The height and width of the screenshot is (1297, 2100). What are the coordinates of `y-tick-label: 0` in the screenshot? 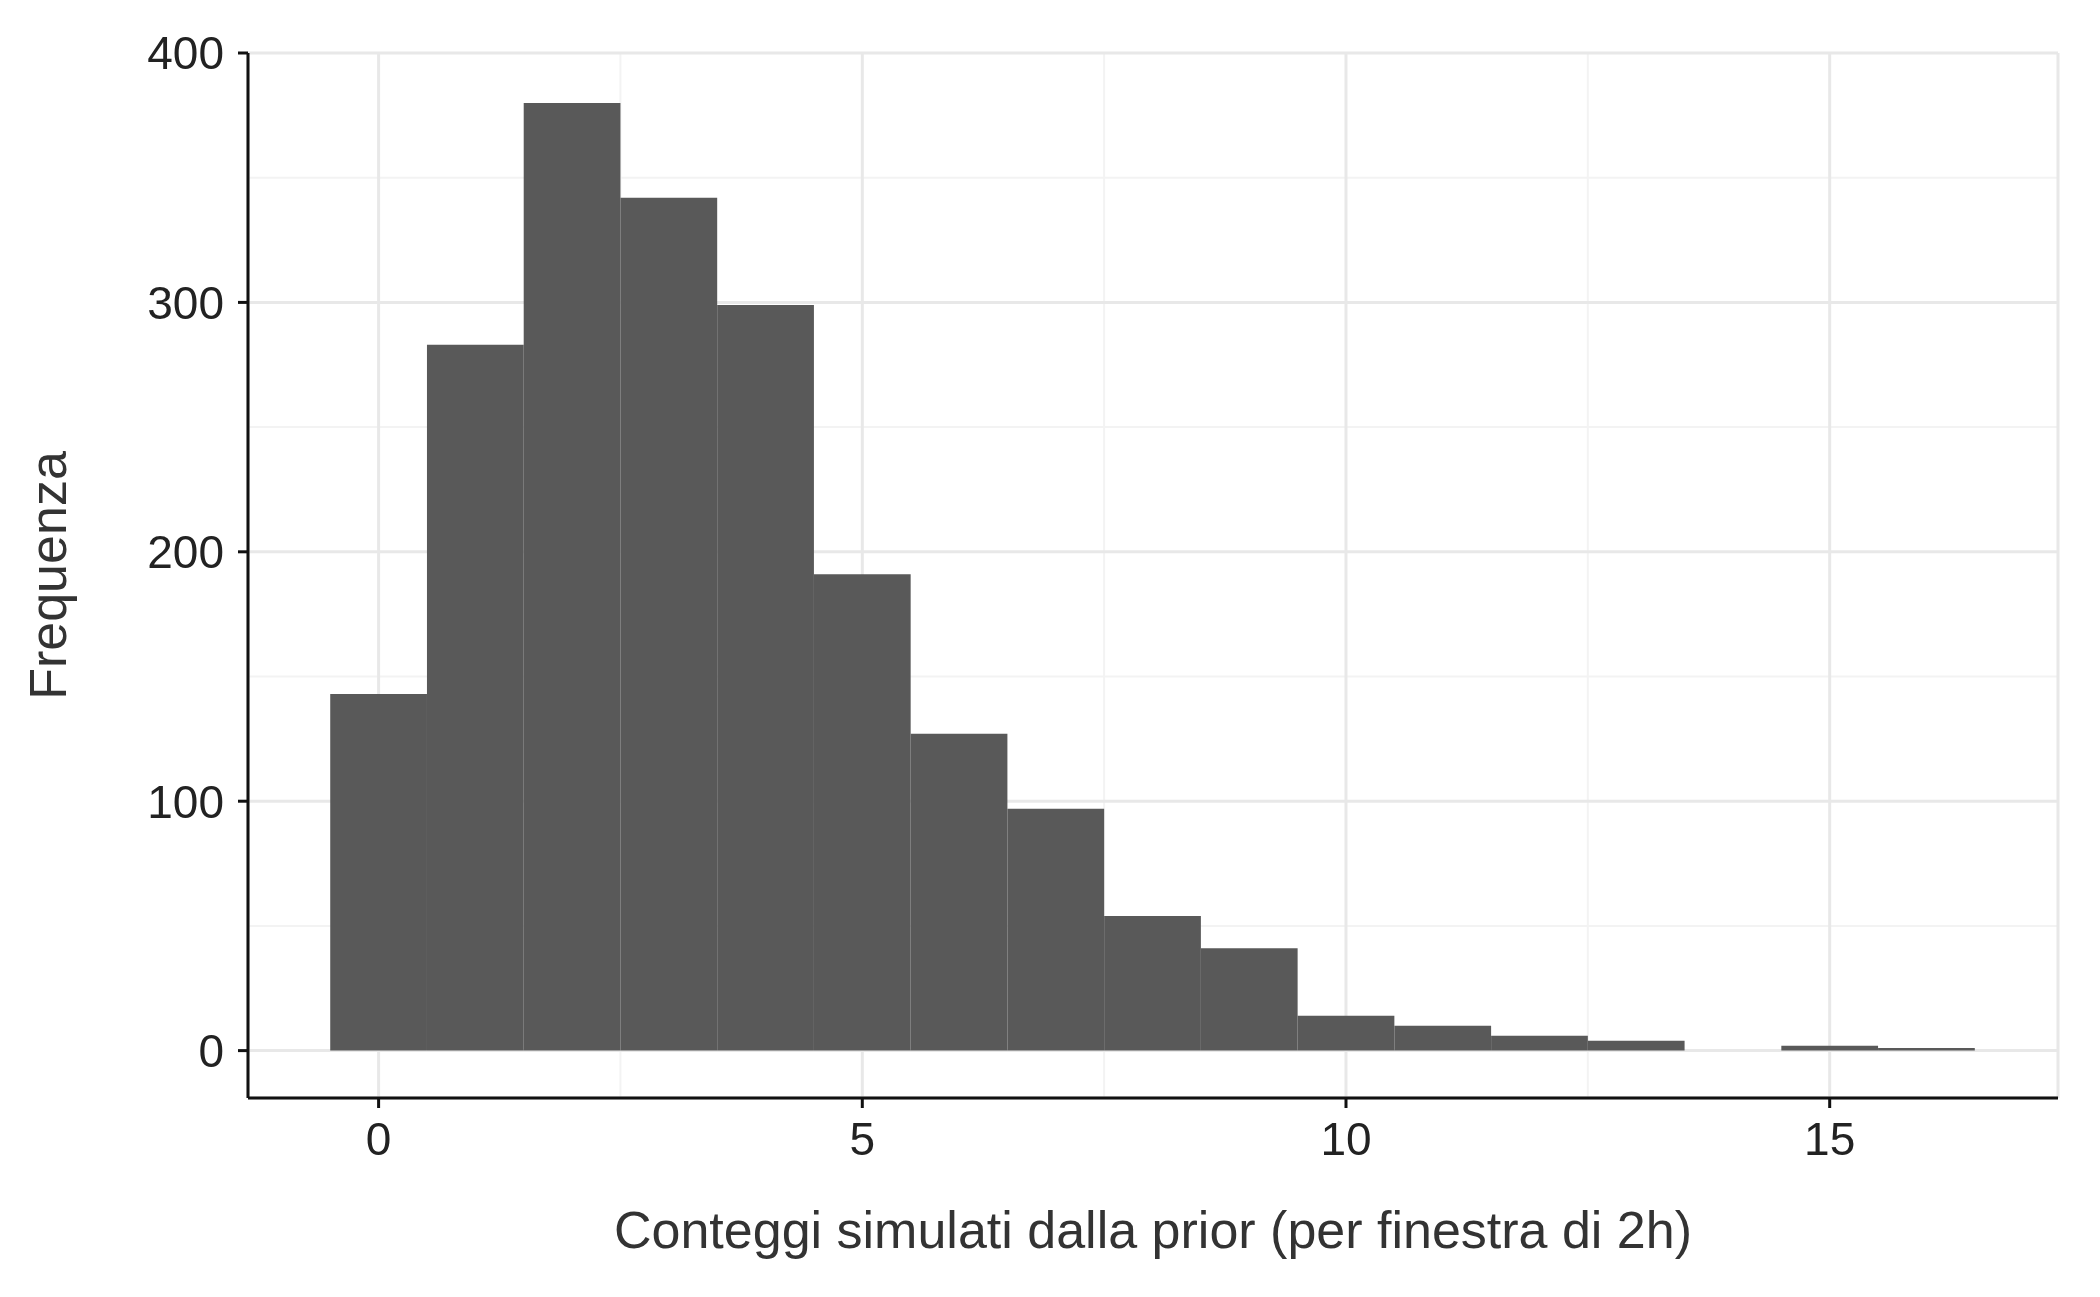 It's located at (211, 1050).